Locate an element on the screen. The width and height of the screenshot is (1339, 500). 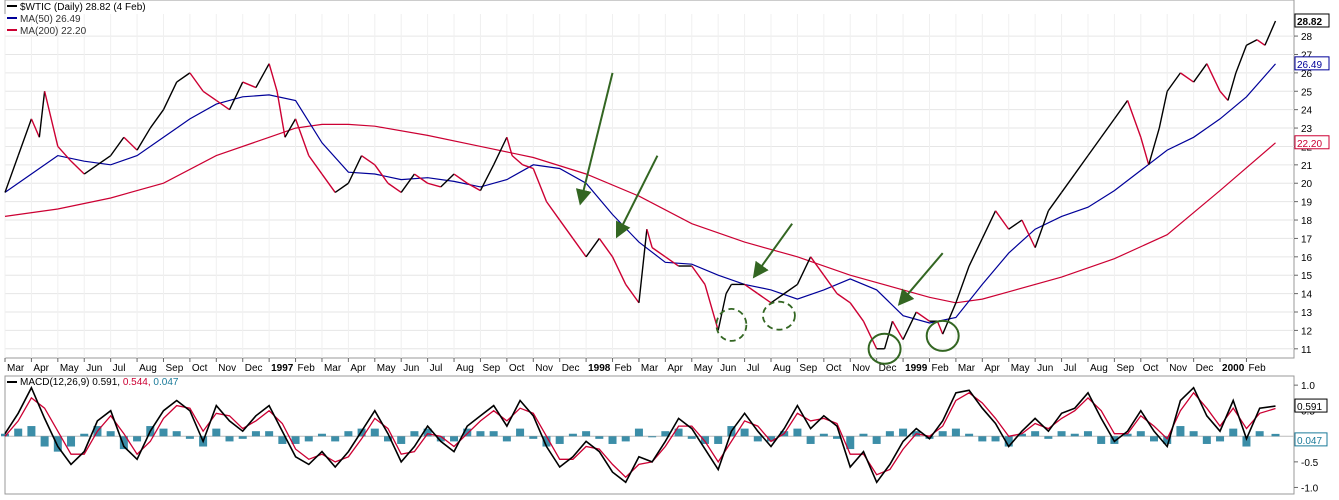
x-tick-label: Mar is located at coordinates (650, 368).